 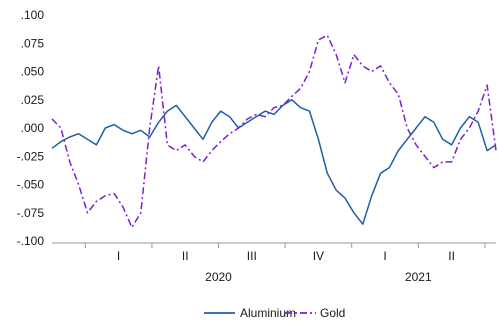 I want to click on y-tick-label: .000, so click(x=33, y=128).